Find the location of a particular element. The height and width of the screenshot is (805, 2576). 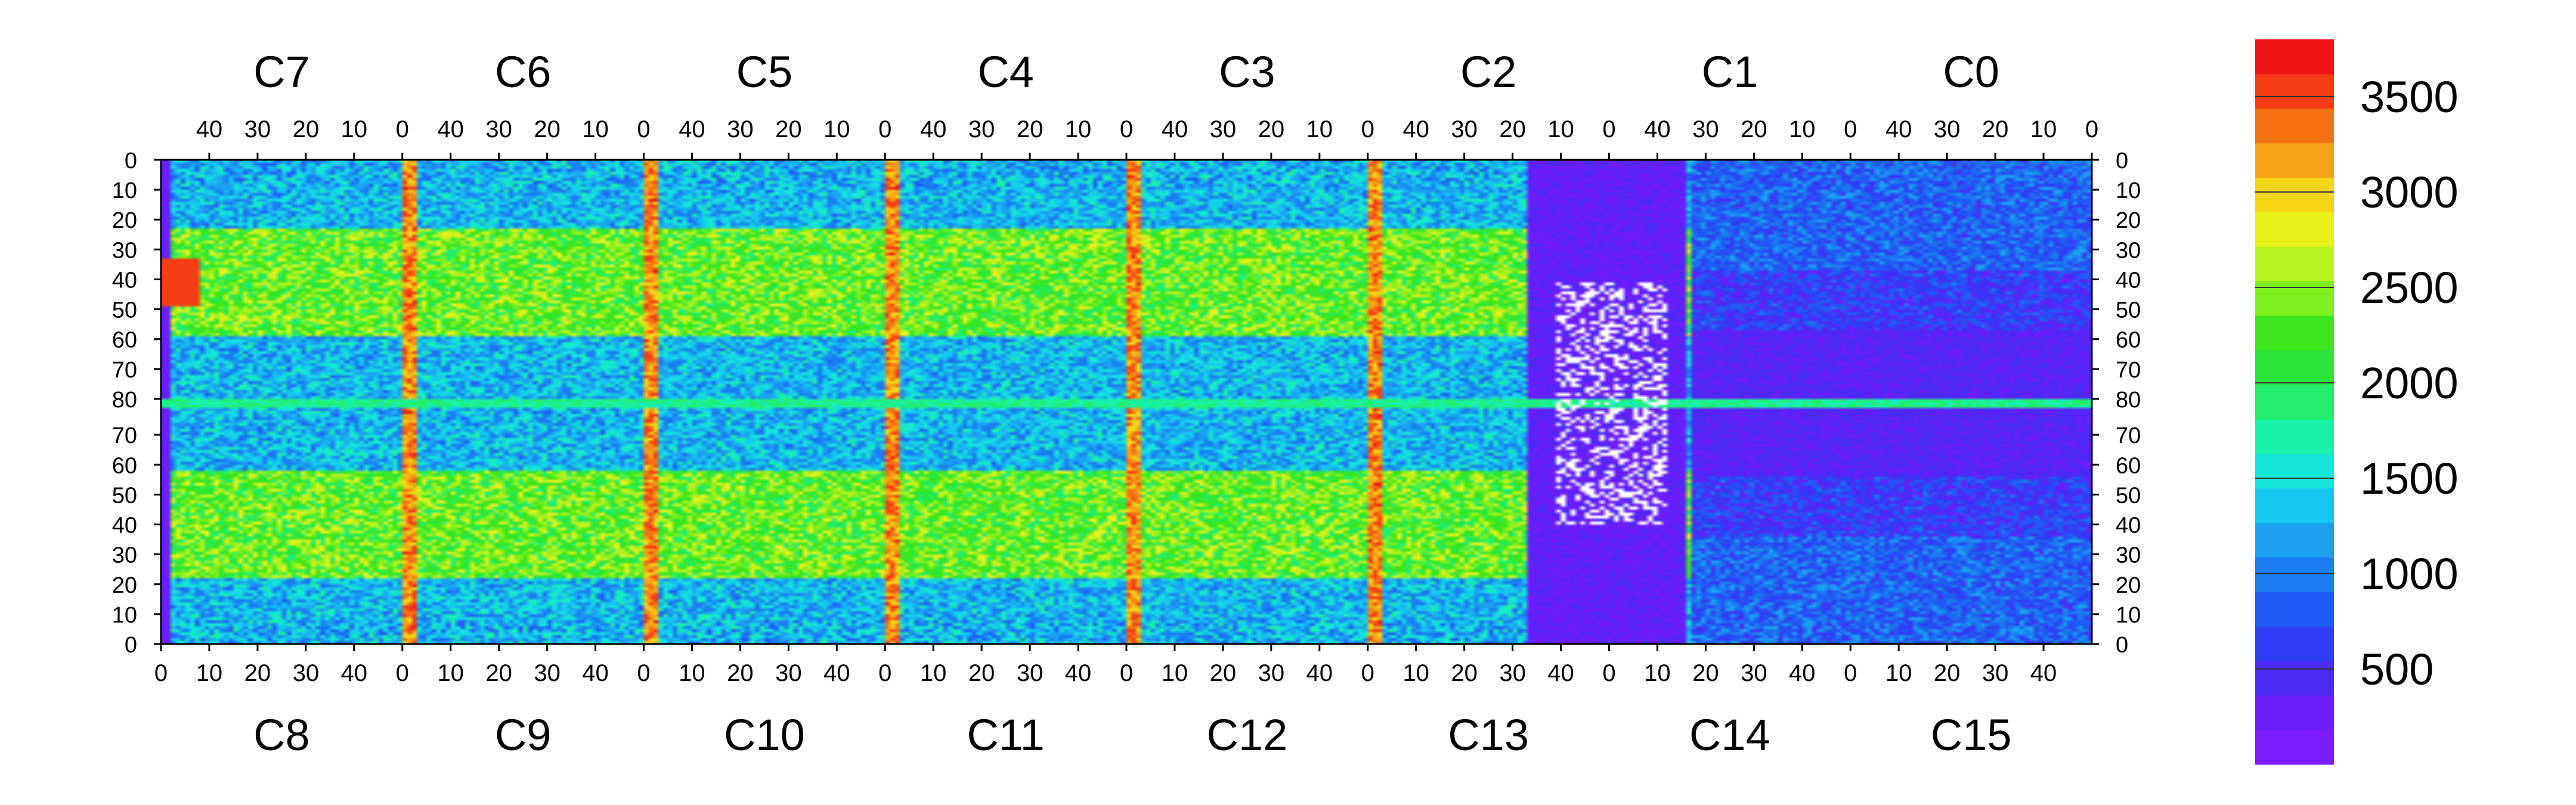

colorbar-tick-label: 3500 is located at coordinates (2409, 97).